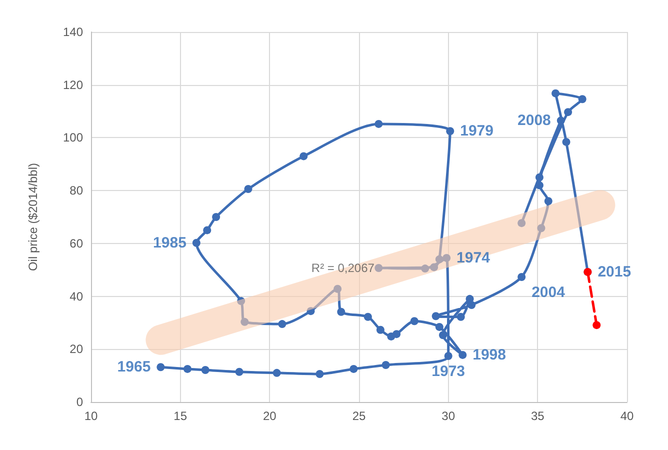 The height and width of the screenshot is (450, 668). I want to click on annotation: 1985, so click(169, 243).